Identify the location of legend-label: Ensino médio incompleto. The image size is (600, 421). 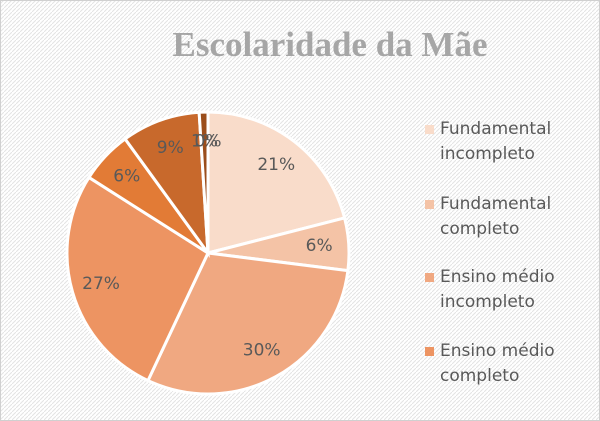
(497, 289).